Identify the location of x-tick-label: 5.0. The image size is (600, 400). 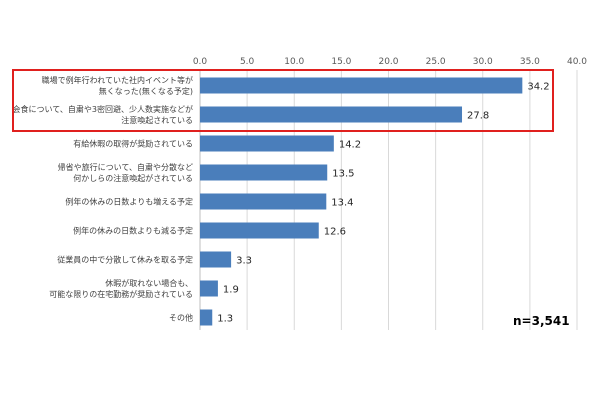
(247, 62).